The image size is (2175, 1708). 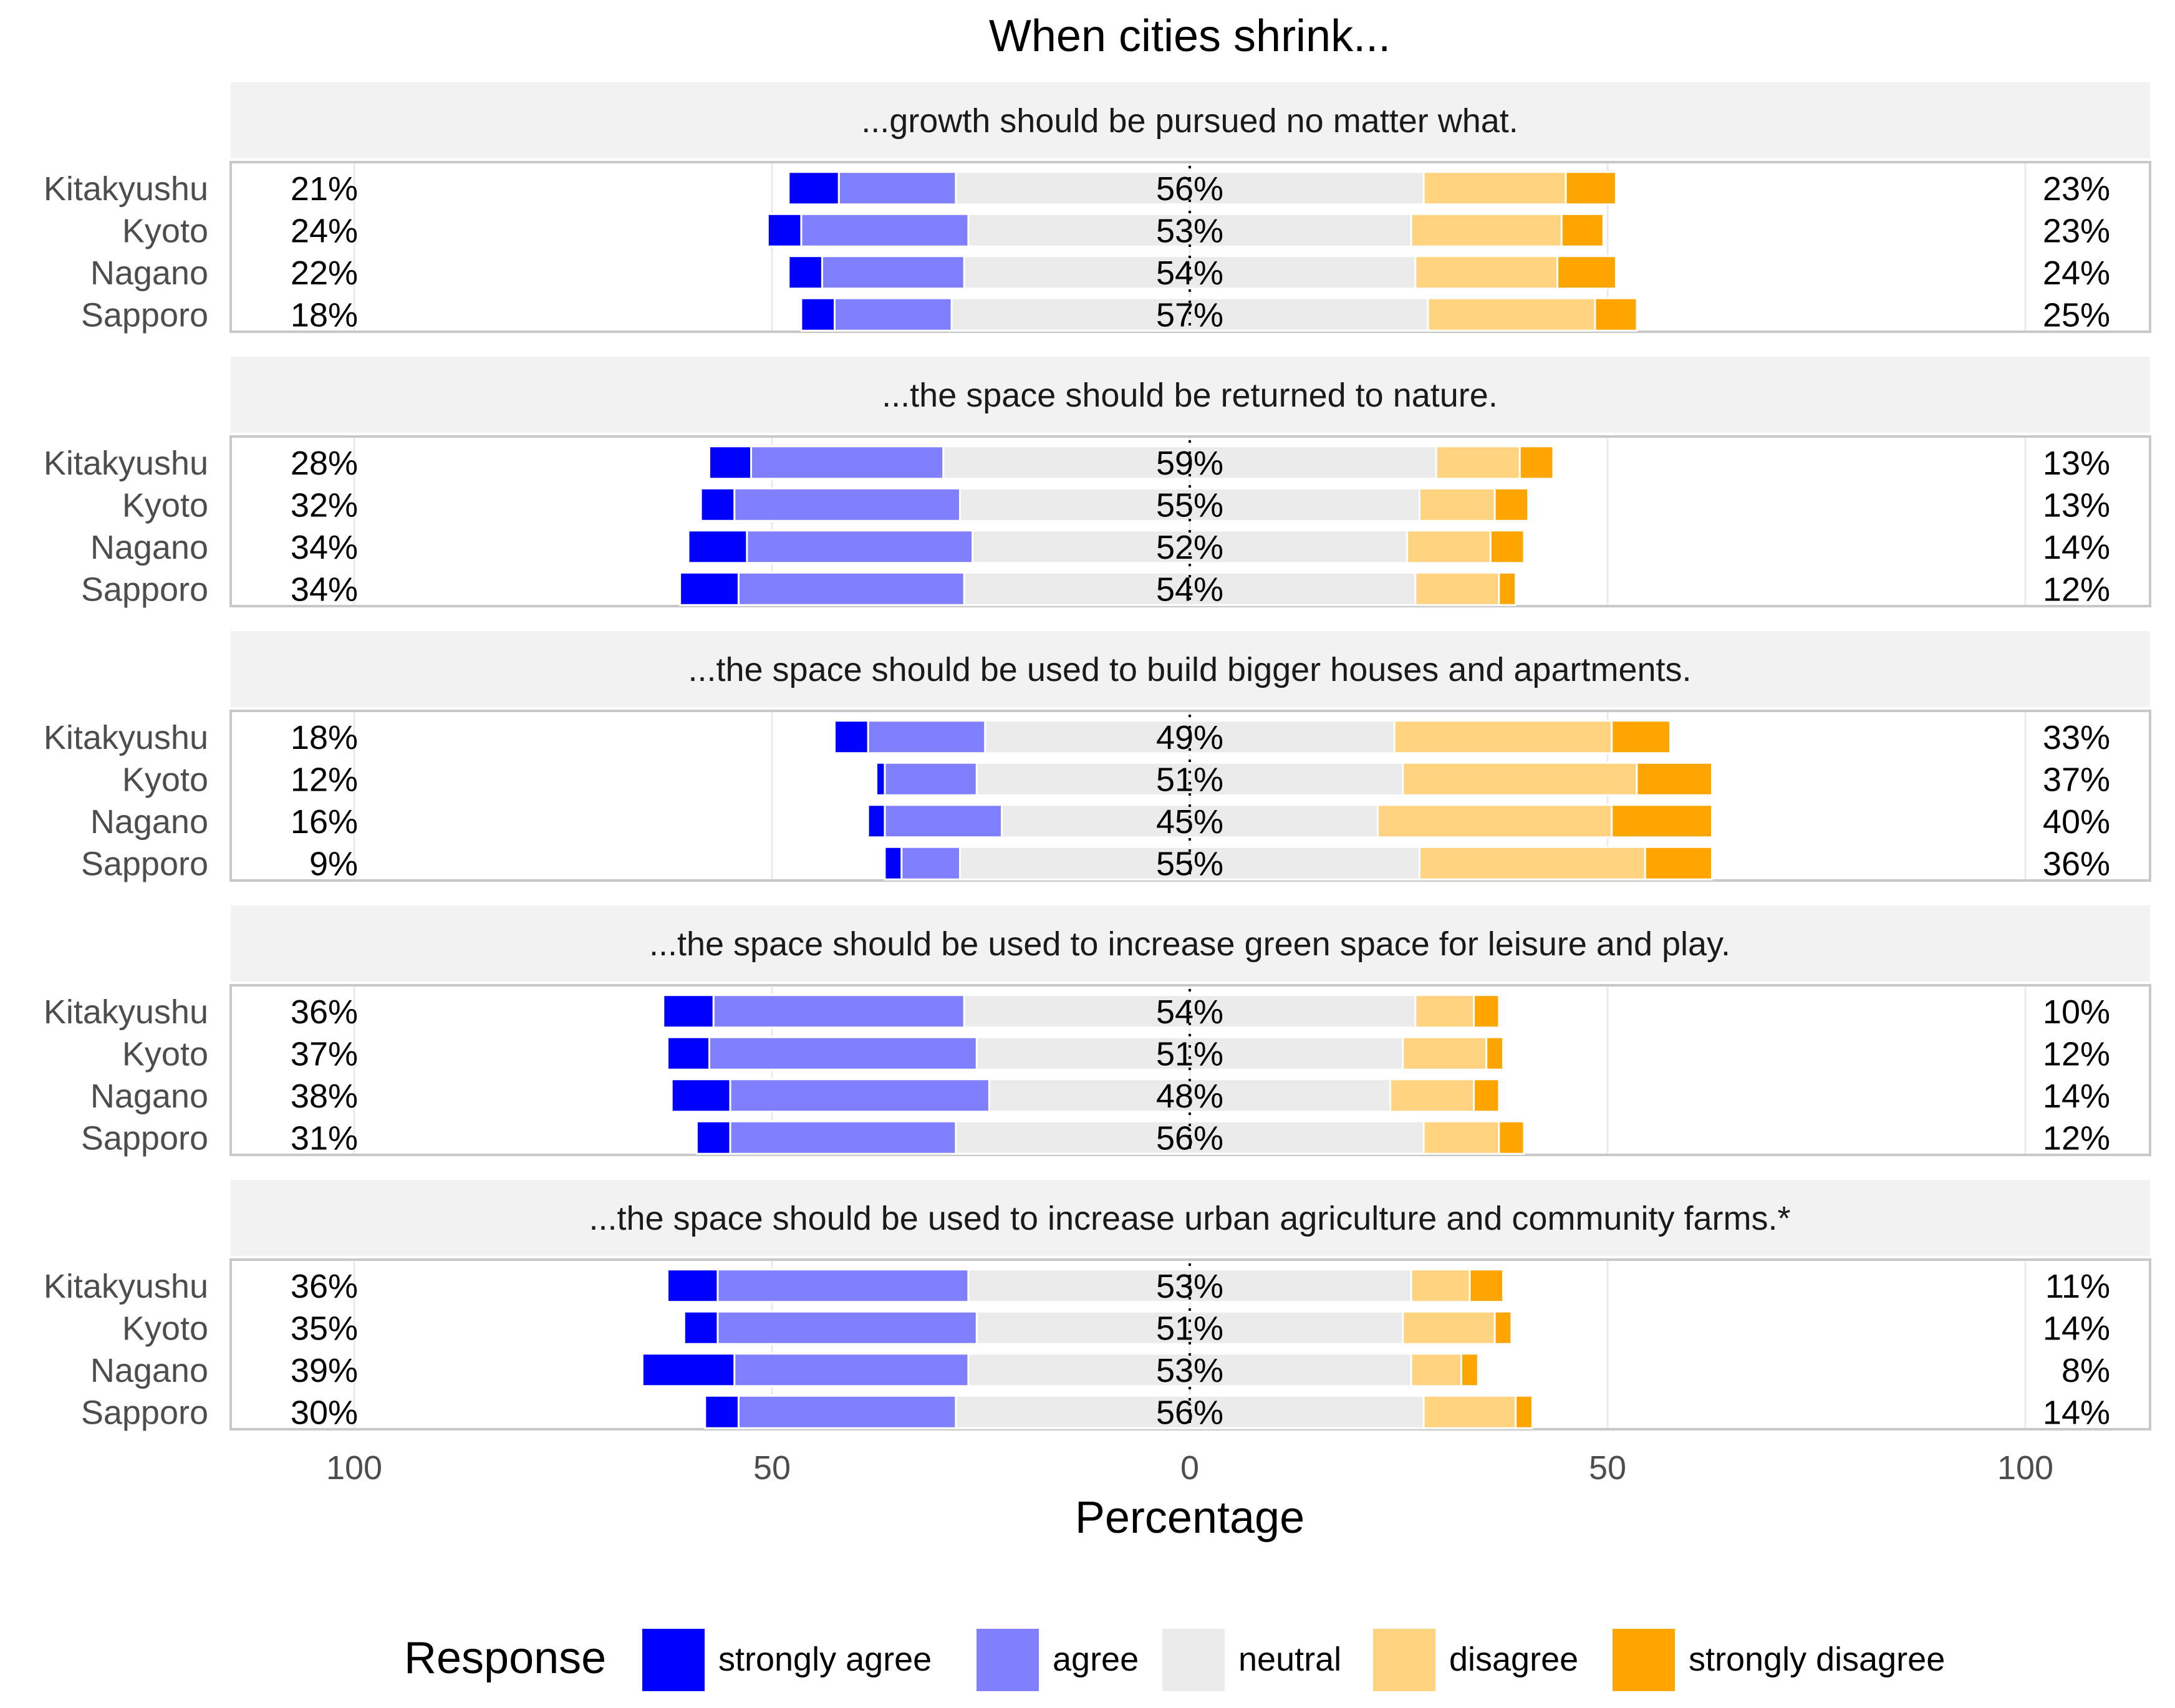 I want to click on label-agree-total: 18%, so click(x=324, y=315).